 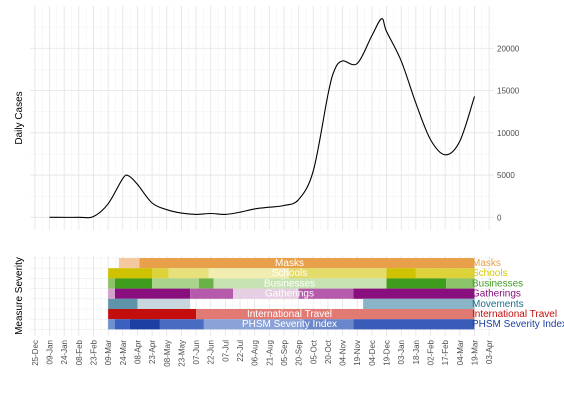 What do you see at coordinates (299, 352) in the screenshot?
I see `x-tick-label: 20-Sep` at bounding box center [299, 352].